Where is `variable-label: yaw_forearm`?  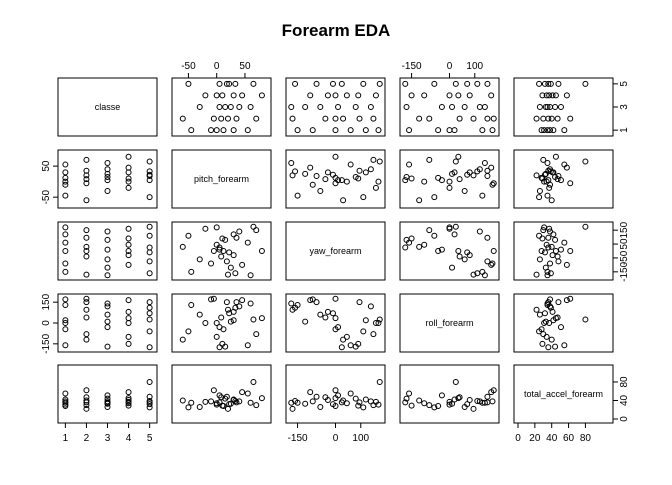
variable-label: yaw_forearm is located at coordinates (335, 251).